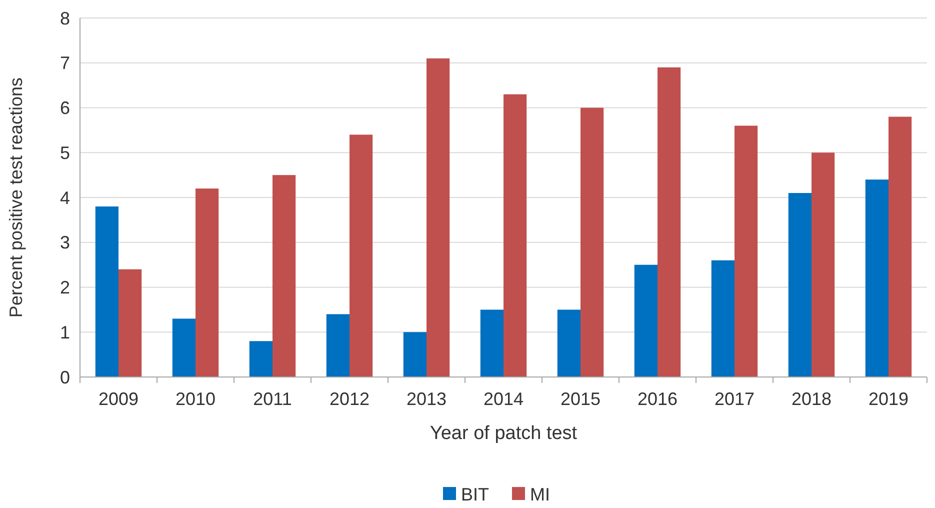 The image size is (935, 508). Describe the element at coordinates (65, 108) in the screenshot. I see `y-tick-label: 6` at that location.